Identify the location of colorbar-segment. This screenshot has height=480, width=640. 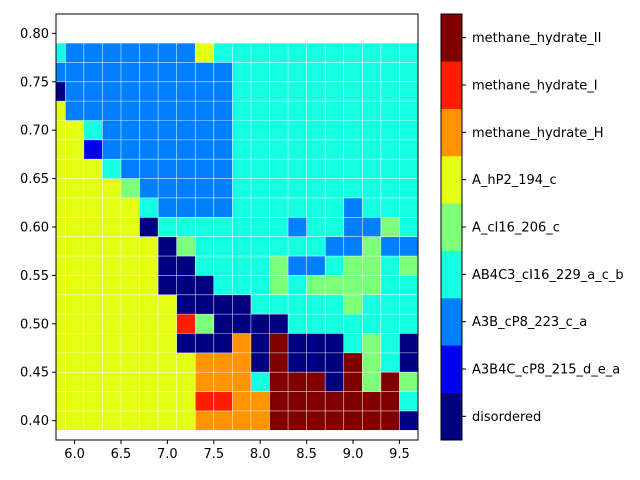
(451, 416).